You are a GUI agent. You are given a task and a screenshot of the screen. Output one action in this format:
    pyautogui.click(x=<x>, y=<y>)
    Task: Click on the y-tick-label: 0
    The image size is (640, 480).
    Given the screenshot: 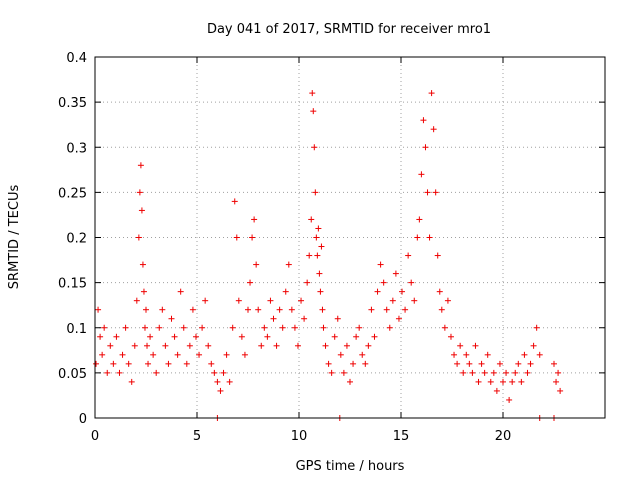 What is the action you would take?
    pyautogui.click(x=83, y=419)
    